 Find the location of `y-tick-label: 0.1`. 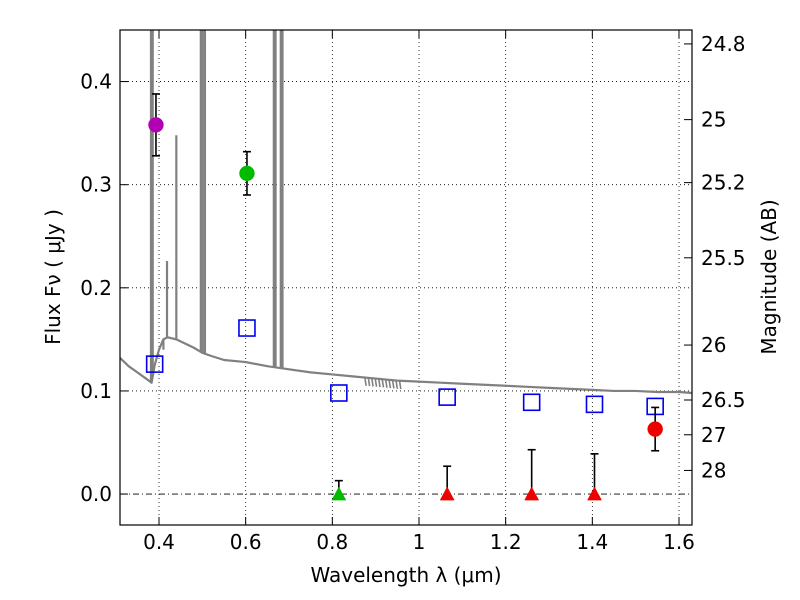

y-tick-label: 0.1 is located at coordinates (96, 391).